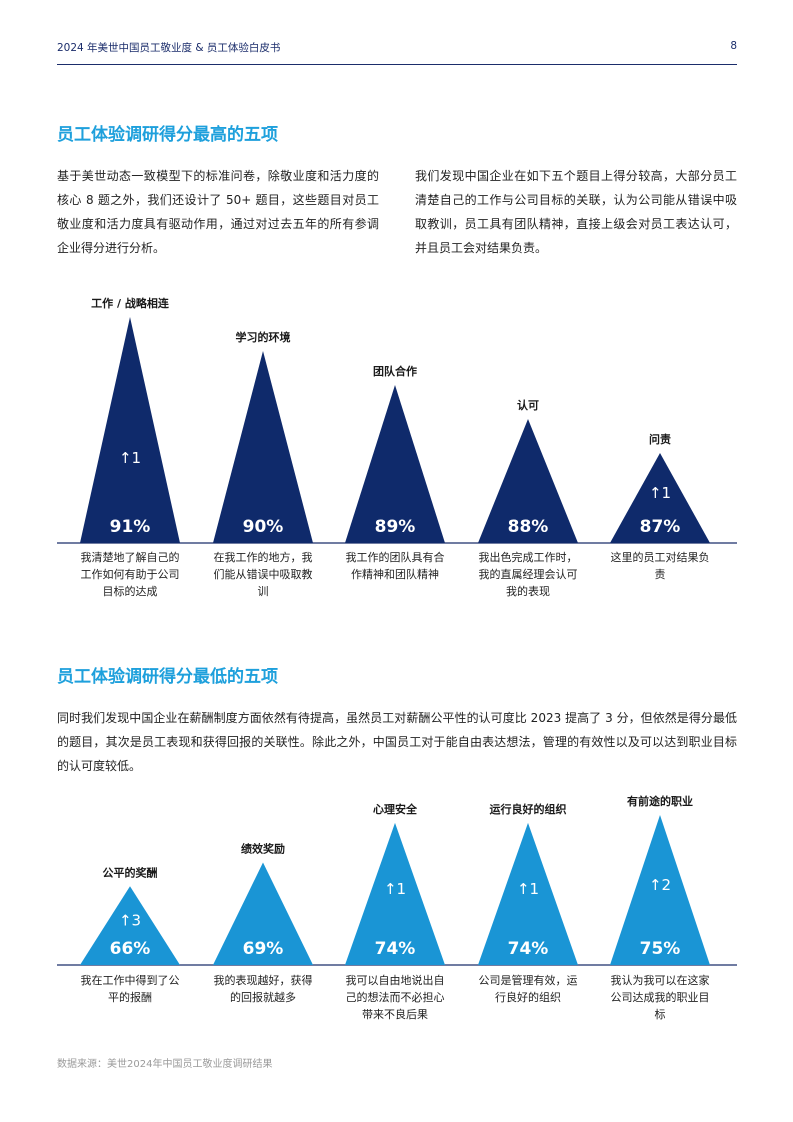 The height and width of the screenshot is (1122, 793). Describe the element at coordinates (395, 527) in the screenshot. I see `value-label: 89%` at that location.